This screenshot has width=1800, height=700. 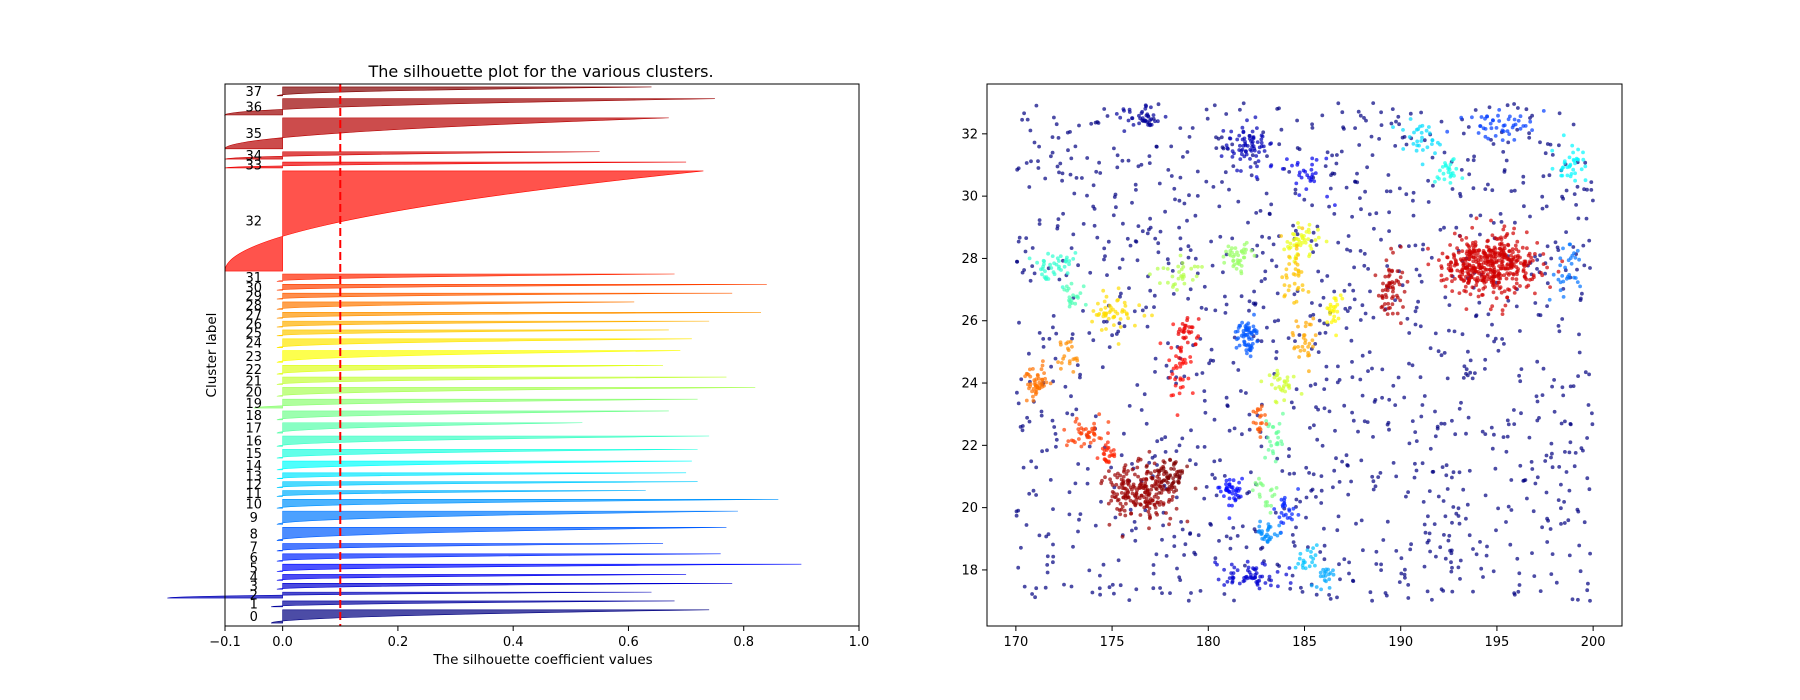 I want to click on cluster-label-12: 12, so click(x=254, y=485).